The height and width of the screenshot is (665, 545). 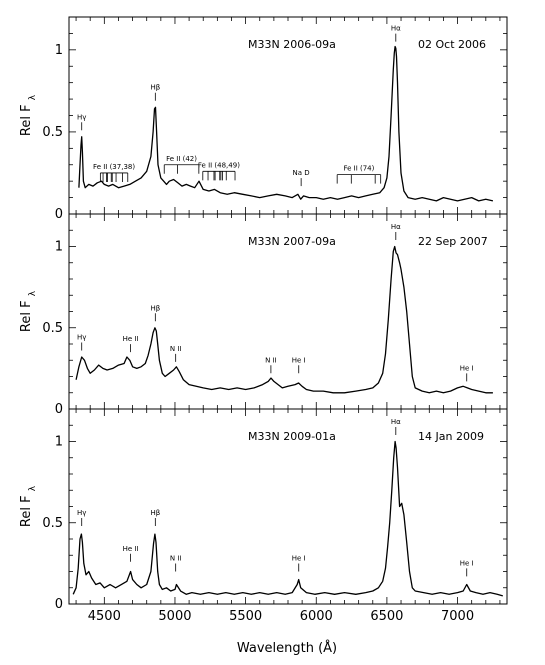 I want to click on x-tick-labels: 4500 5000 5500 6000 6500 7000, so click(x=281, y=616).